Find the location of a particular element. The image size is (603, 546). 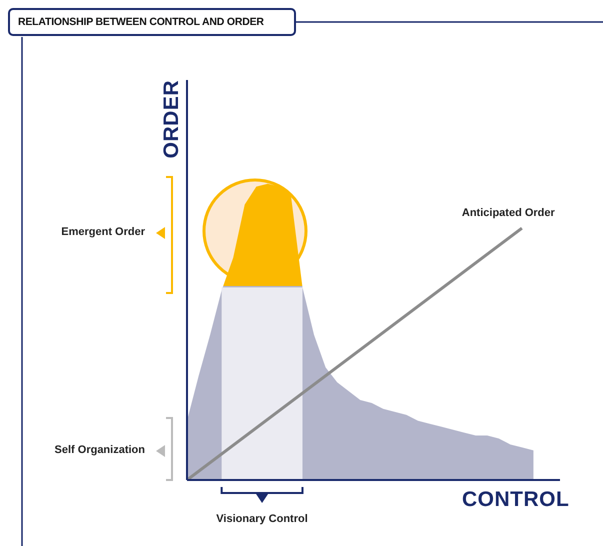

text: Emergent Order is located at coordinates (102, 232).